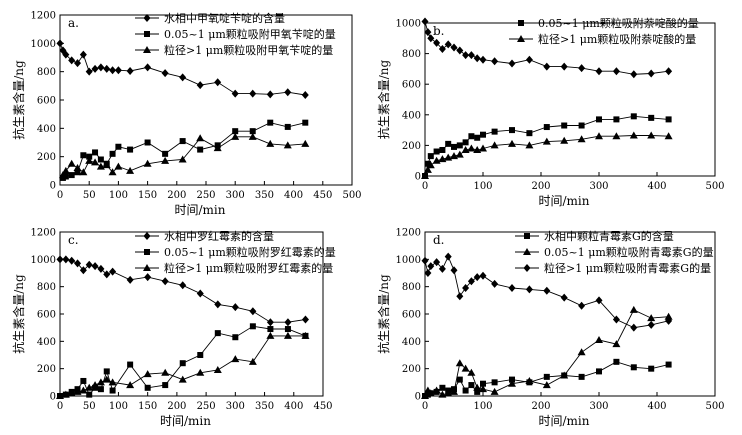  I want to click on legend-entry: 粒径>1 μm颗粒吸附萘啶酸的量, so click(617, 39).